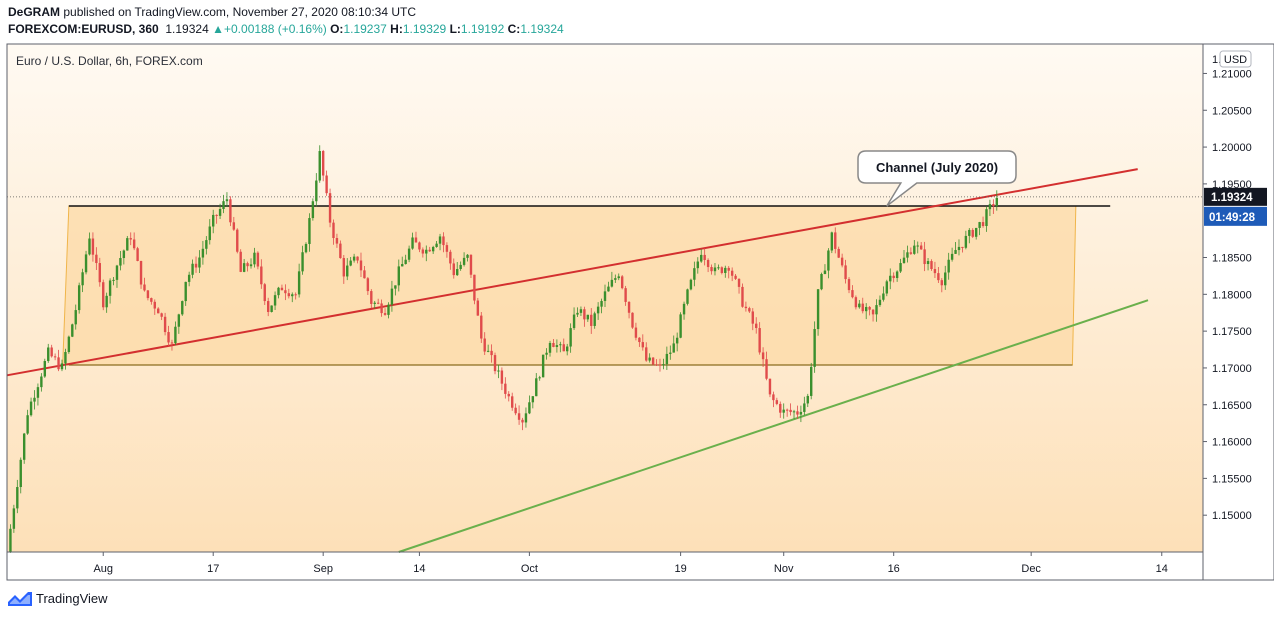 The image size is (1274, 618). I want to click on author-name: DeGRAM, so click(34, 12).